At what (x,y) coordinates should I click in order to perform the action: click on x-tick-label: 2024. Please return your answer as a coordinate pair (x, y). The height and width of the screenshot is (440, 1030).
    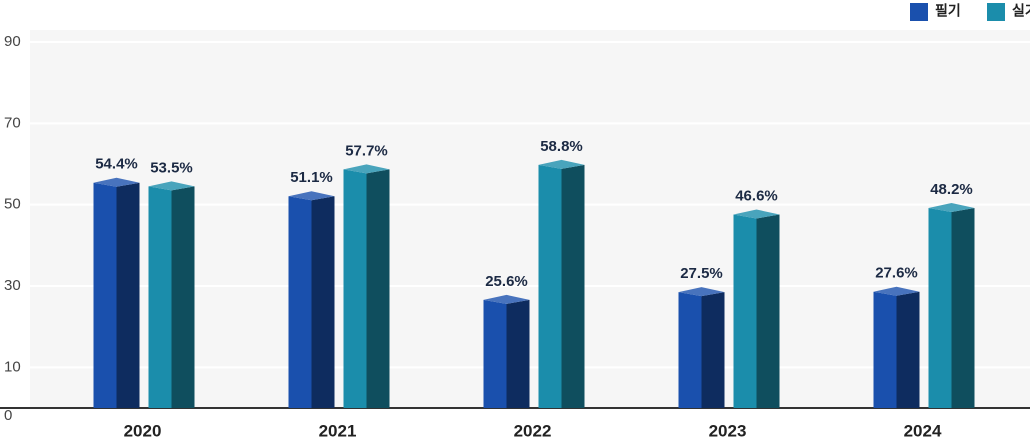
    Looking at the image, I should click on (923, 430).